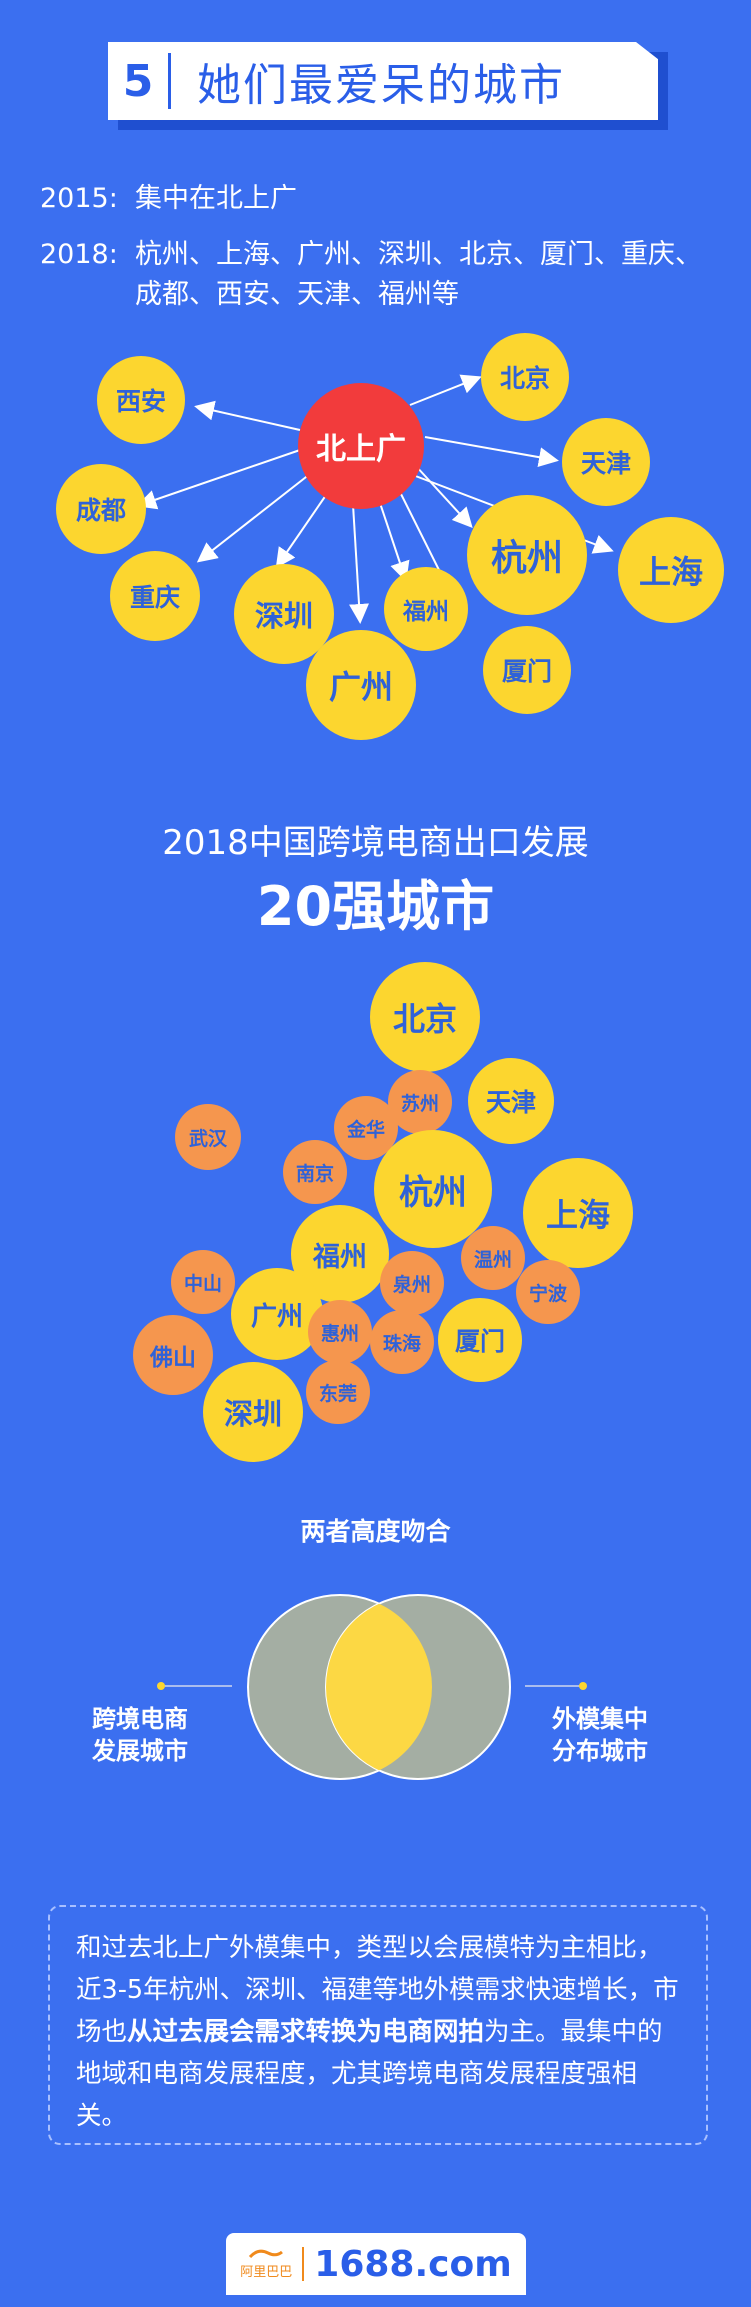 This screenshot has width=751, height=2307. I want to click on section-number: 5, so click(138, 81).